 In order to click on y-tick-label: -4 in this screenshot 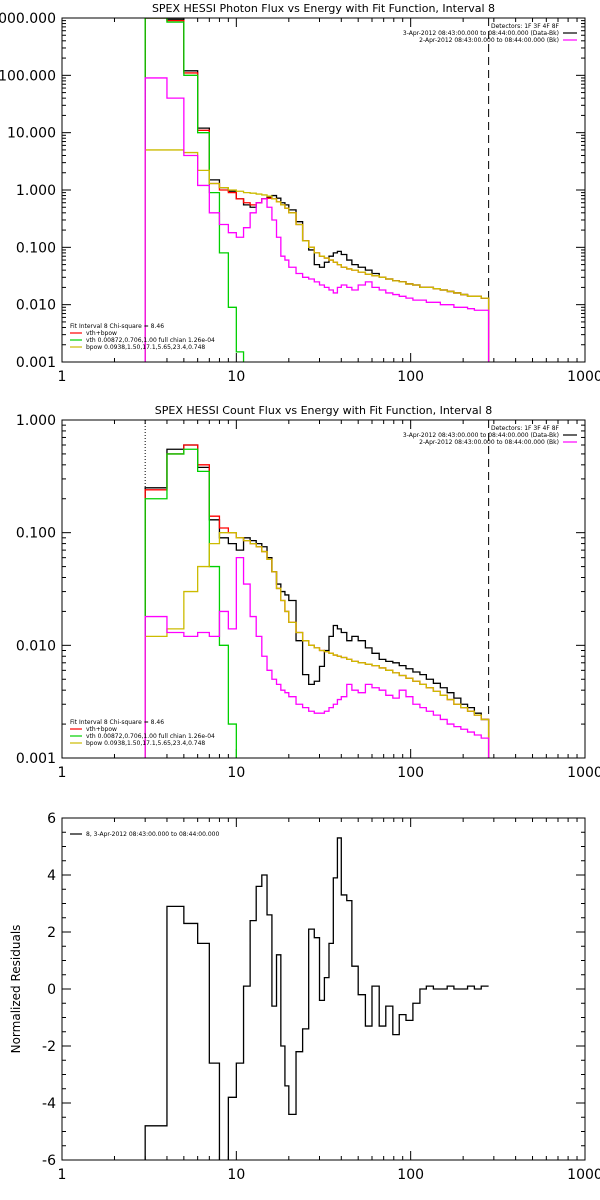, I will do `click(49, 1104)`.